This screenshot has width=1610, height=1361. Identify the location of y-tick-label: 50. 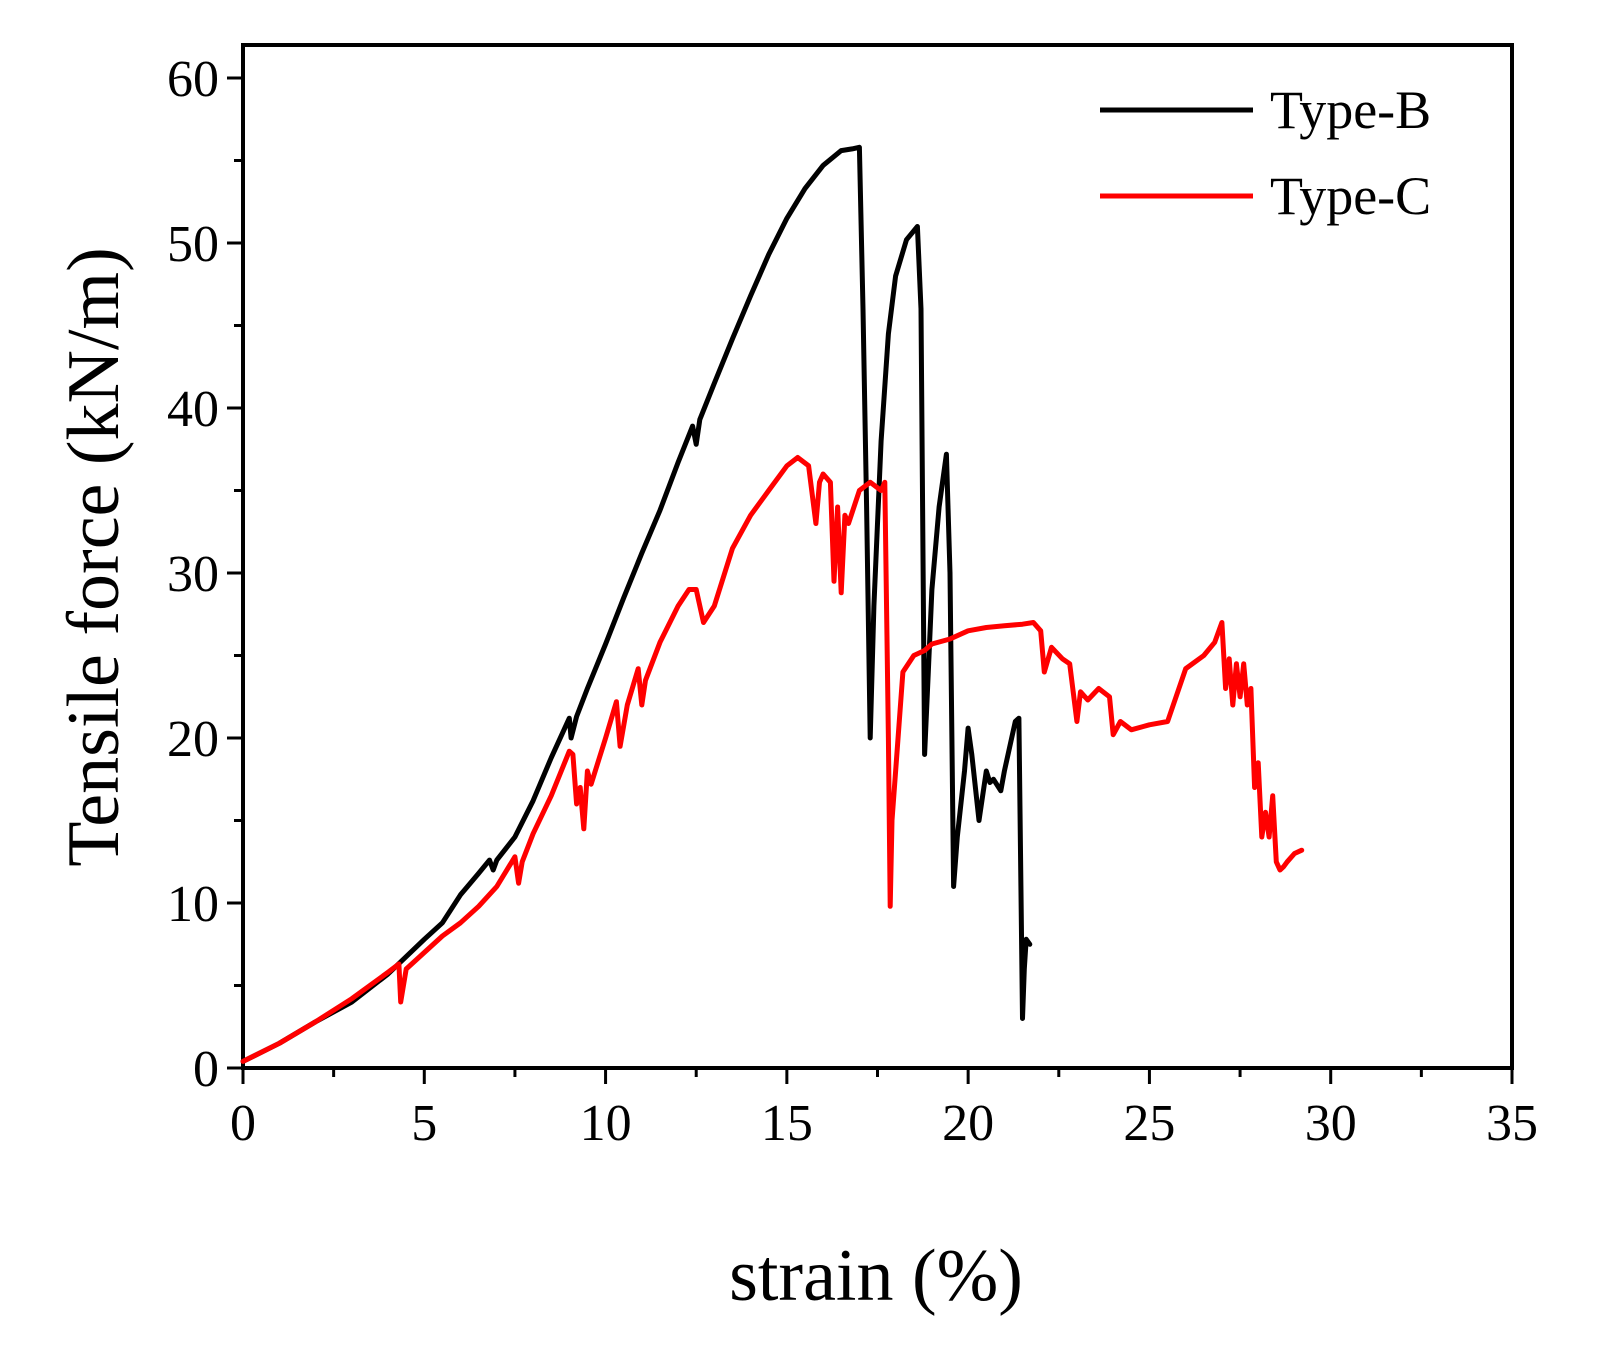
(193, 244).